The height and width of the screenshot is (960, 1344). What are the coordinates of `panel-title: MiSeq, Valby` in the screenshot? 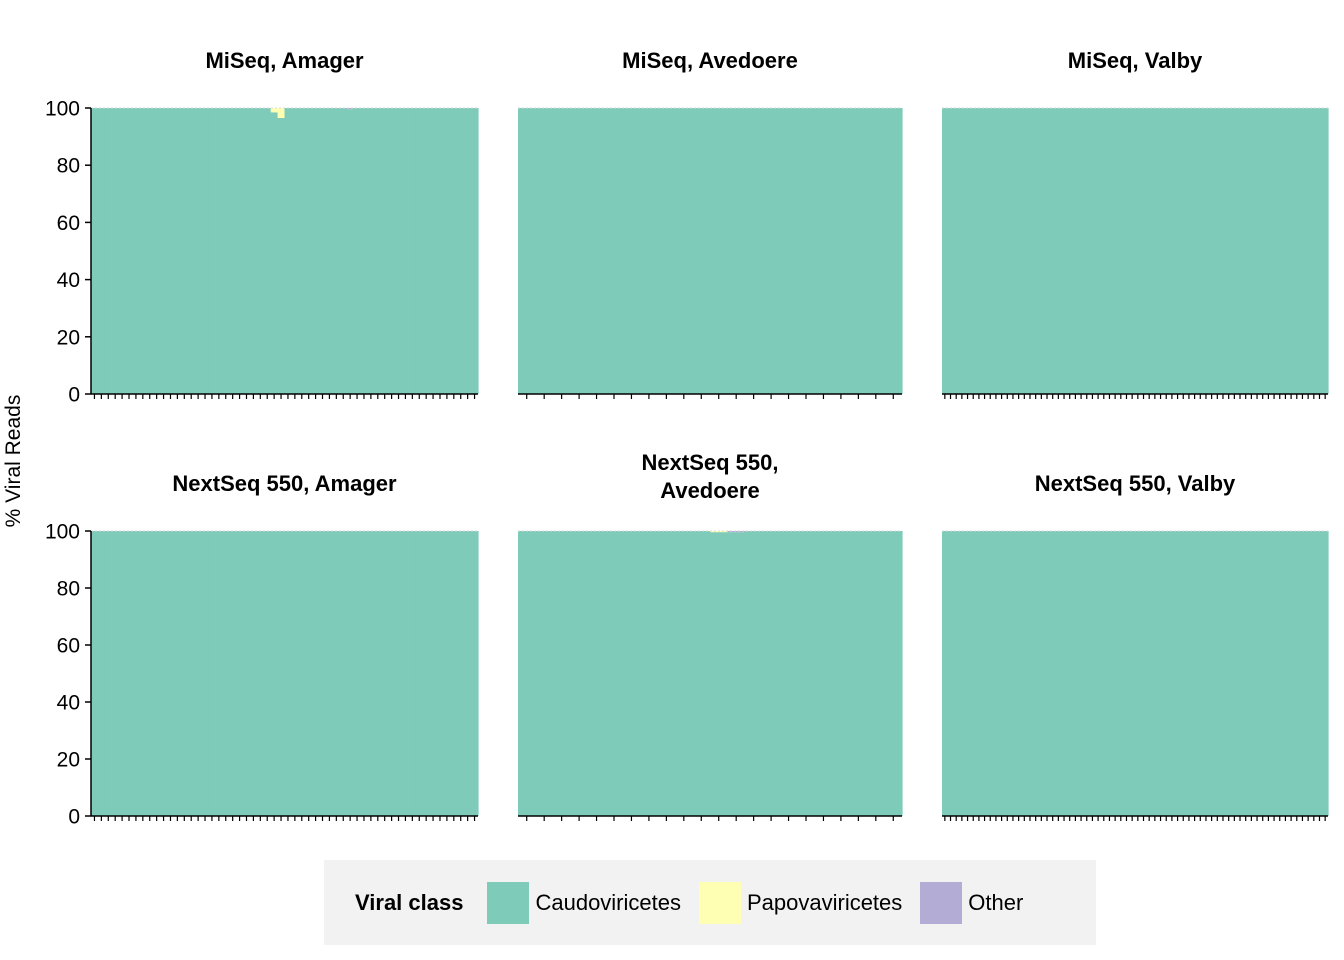 It's located at (1135, 60).